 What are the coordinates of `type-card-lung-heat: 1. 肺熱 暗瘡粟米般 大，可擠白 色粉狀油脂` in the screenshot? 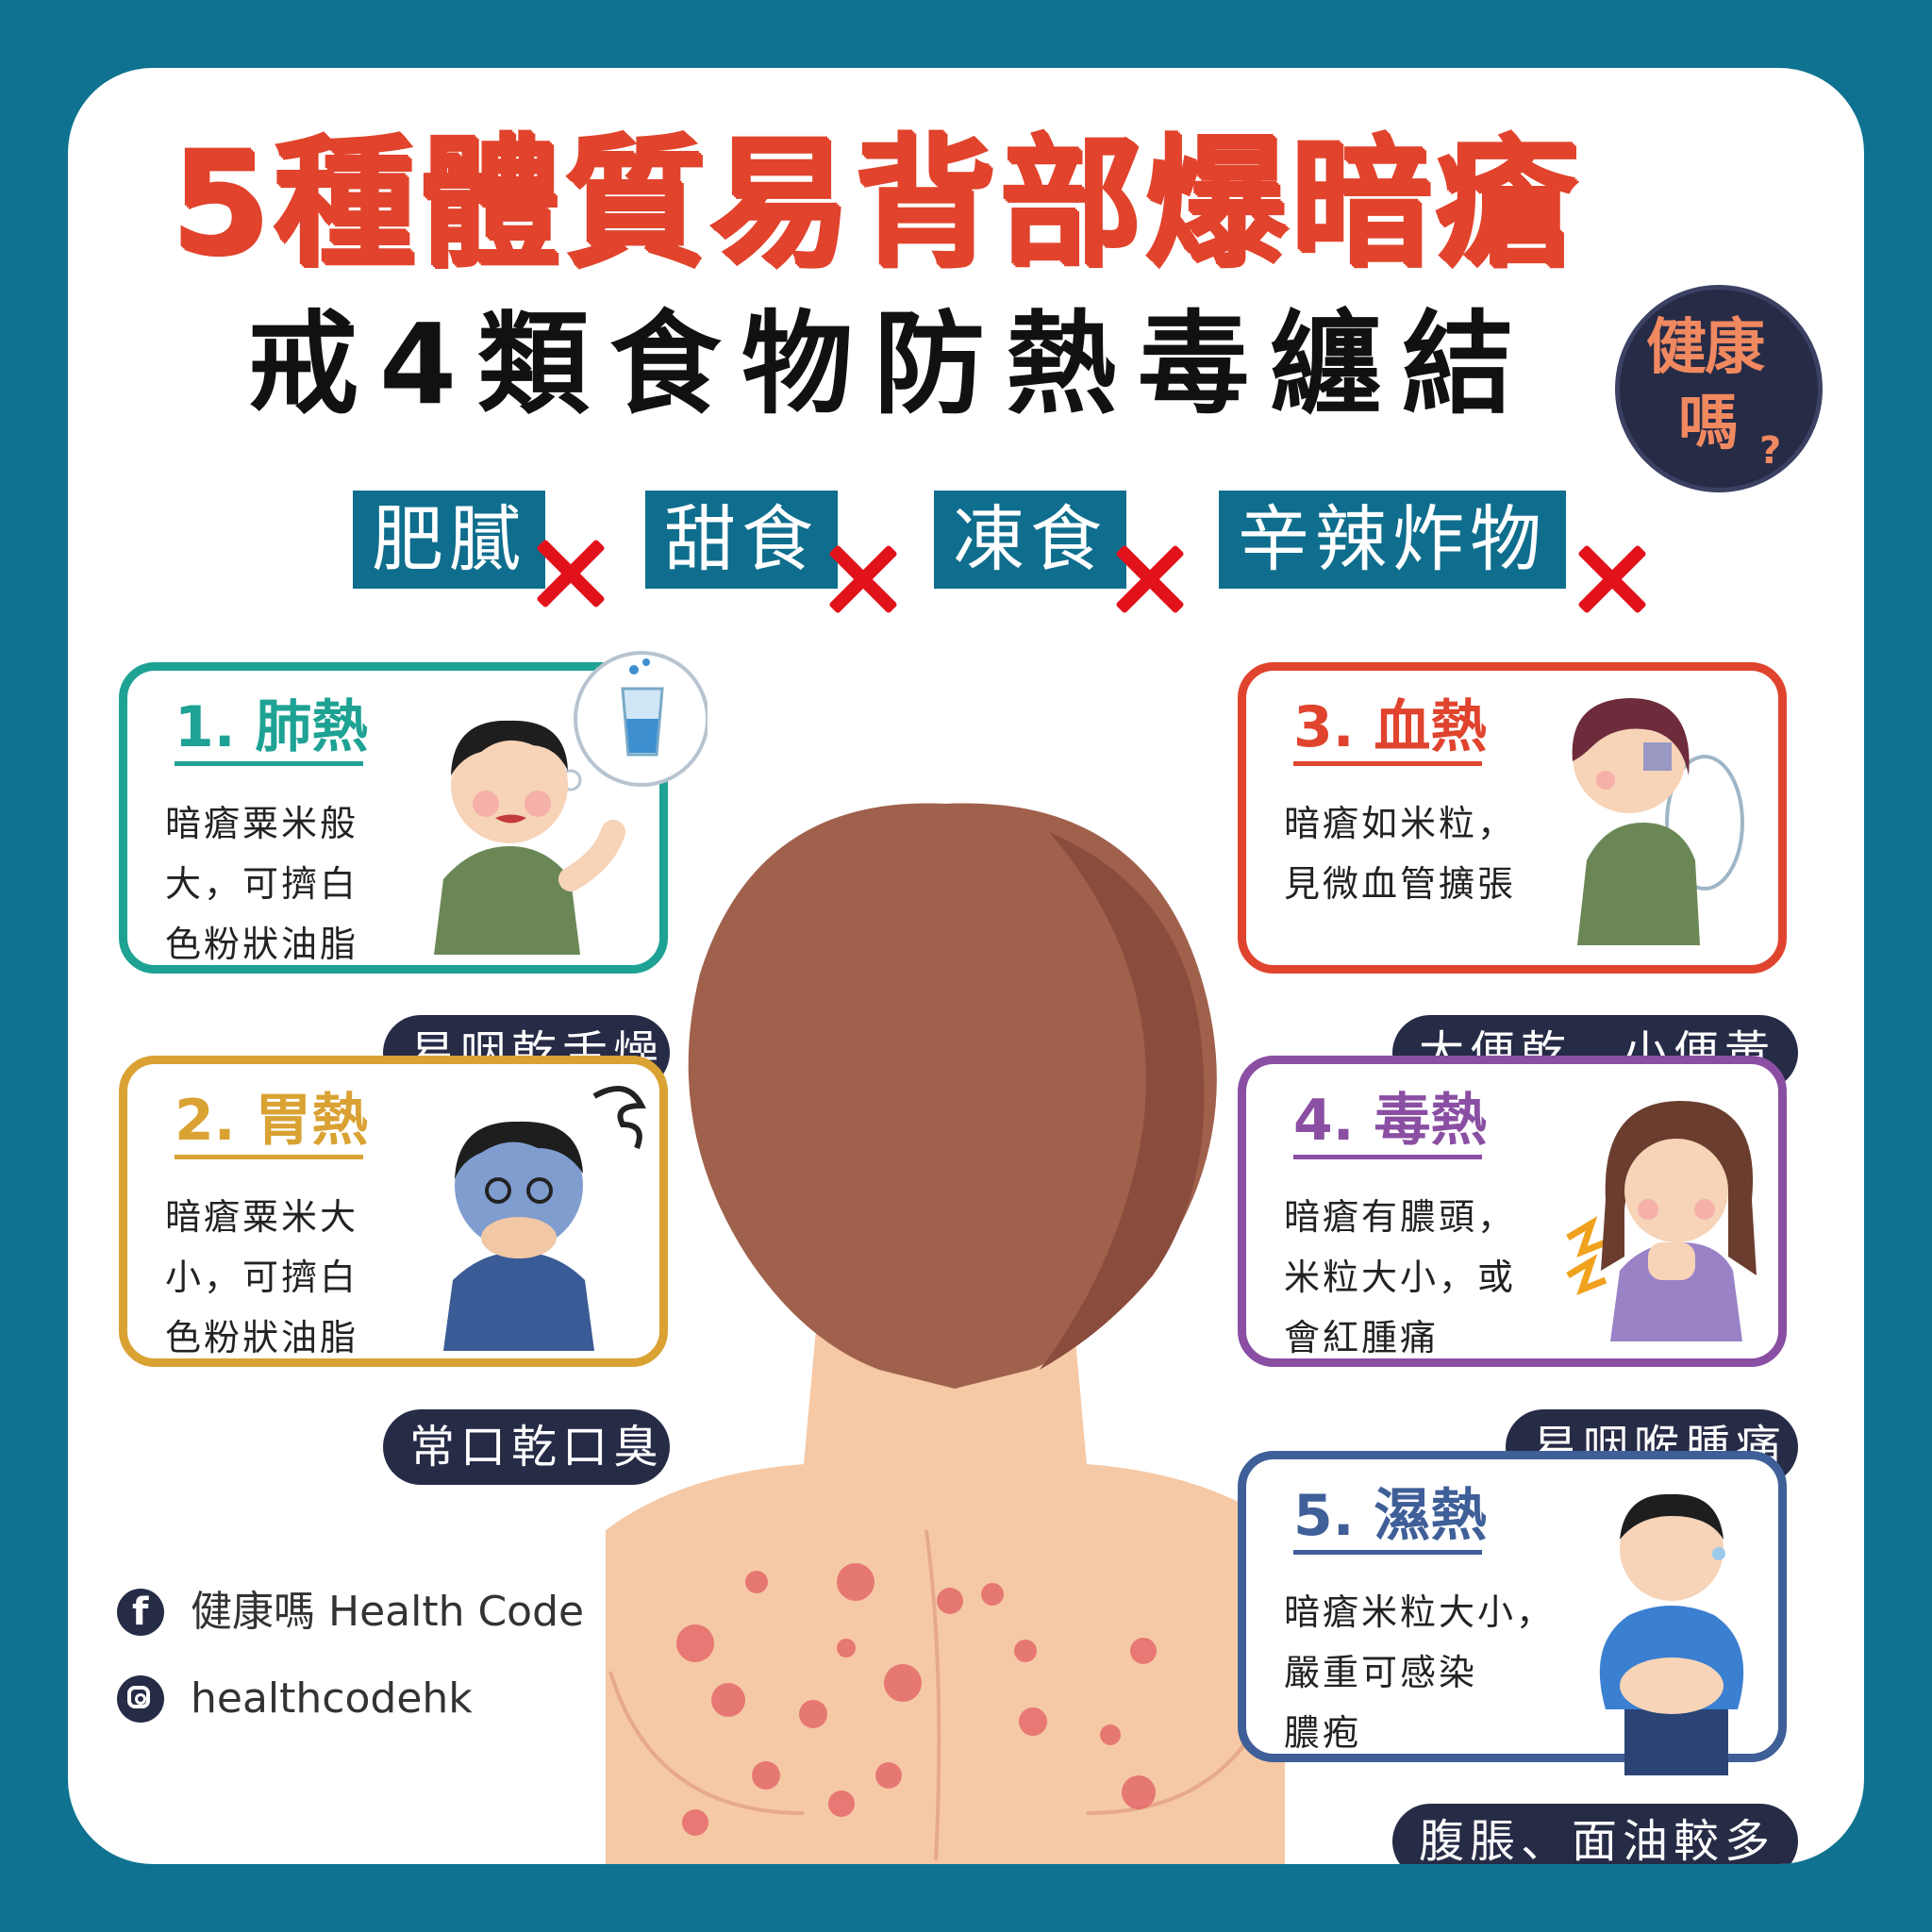 It's located at (394, 818).